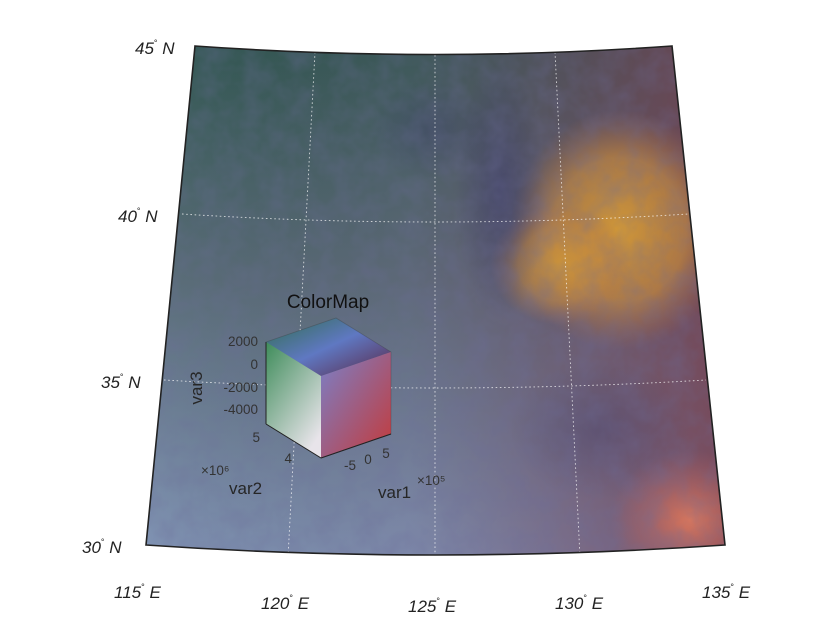  I want to click on var3-label: var3, so click(196, 387).